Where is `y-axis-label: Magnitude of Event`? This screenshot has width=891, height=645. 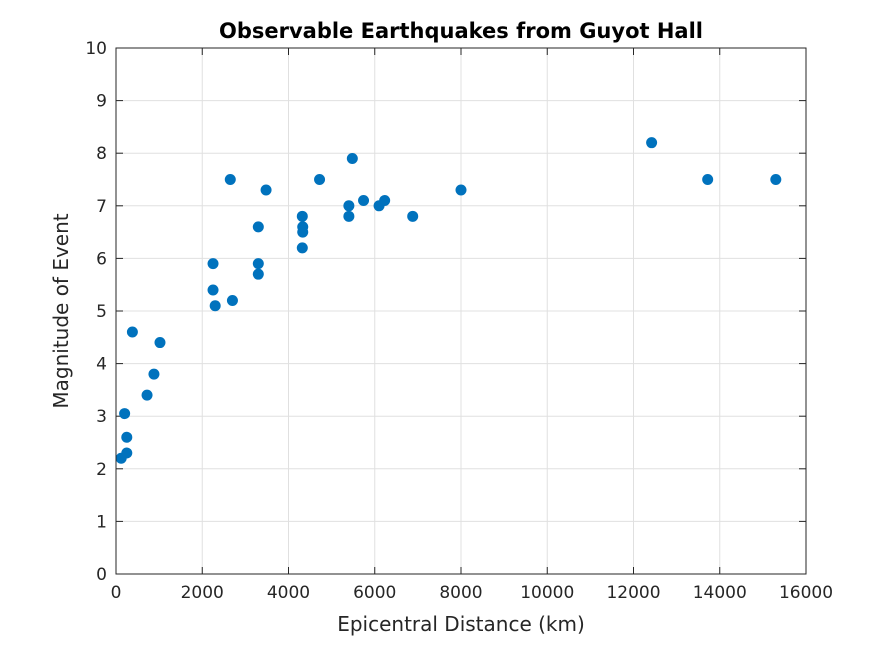 y-axis-label: Magnitude of Event is located at coordinates (61, 310).